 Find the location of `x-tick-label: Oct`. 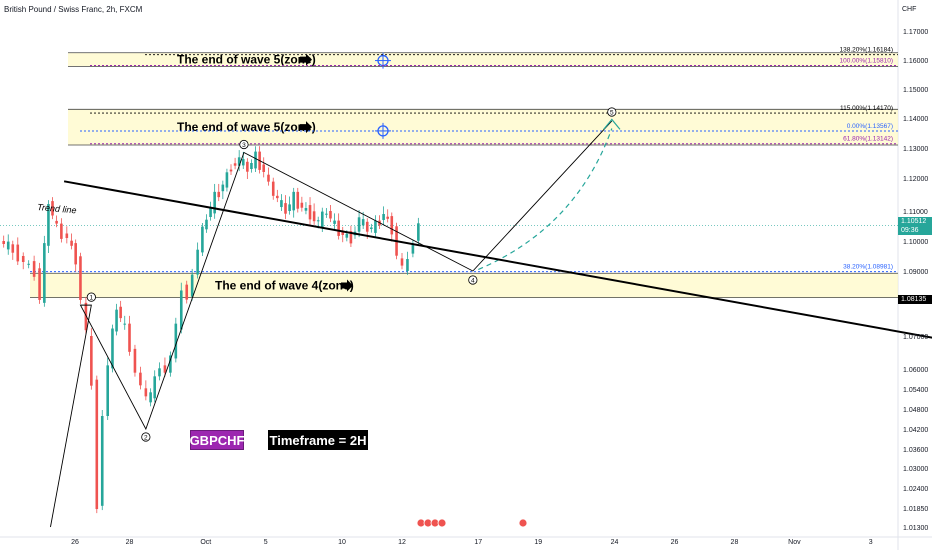

x-tick-label: Oct is located at coordinates (205, 542).